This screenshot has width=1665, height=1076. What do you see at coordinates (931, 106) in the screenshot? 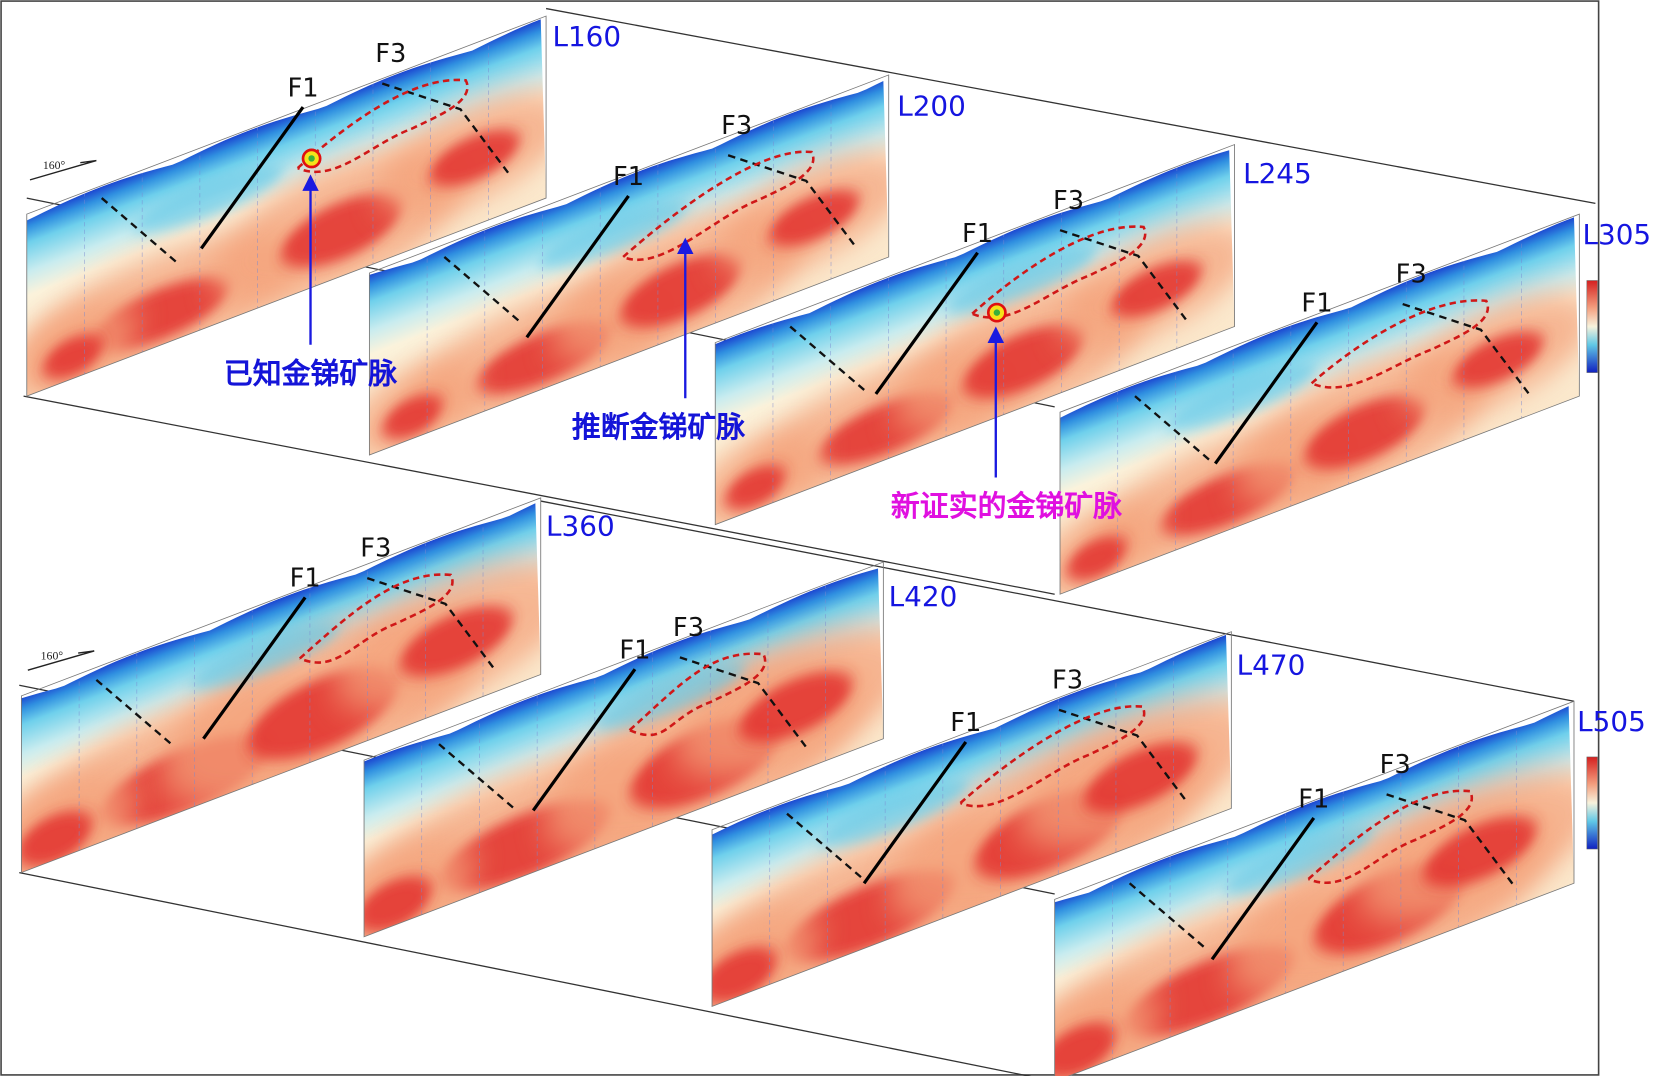
I see `line-label: L200` at bounding box center [931, 106].